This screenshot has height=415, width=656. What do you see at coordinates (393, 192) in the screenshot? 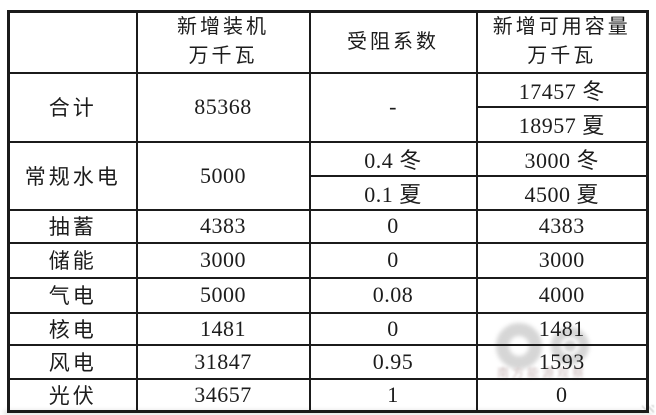
I see `hydro-factor-summer-value: 0.1 夏` at bounding box center [393, 192].